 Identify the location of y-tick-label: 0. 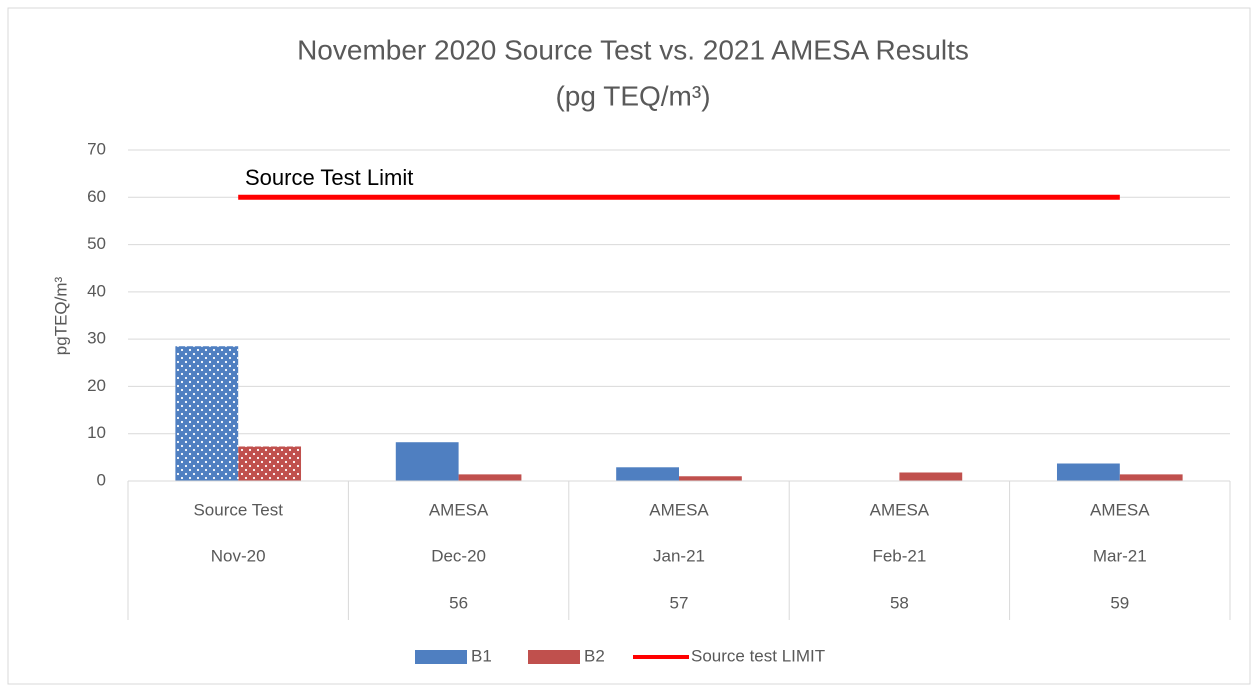
(101, 479).